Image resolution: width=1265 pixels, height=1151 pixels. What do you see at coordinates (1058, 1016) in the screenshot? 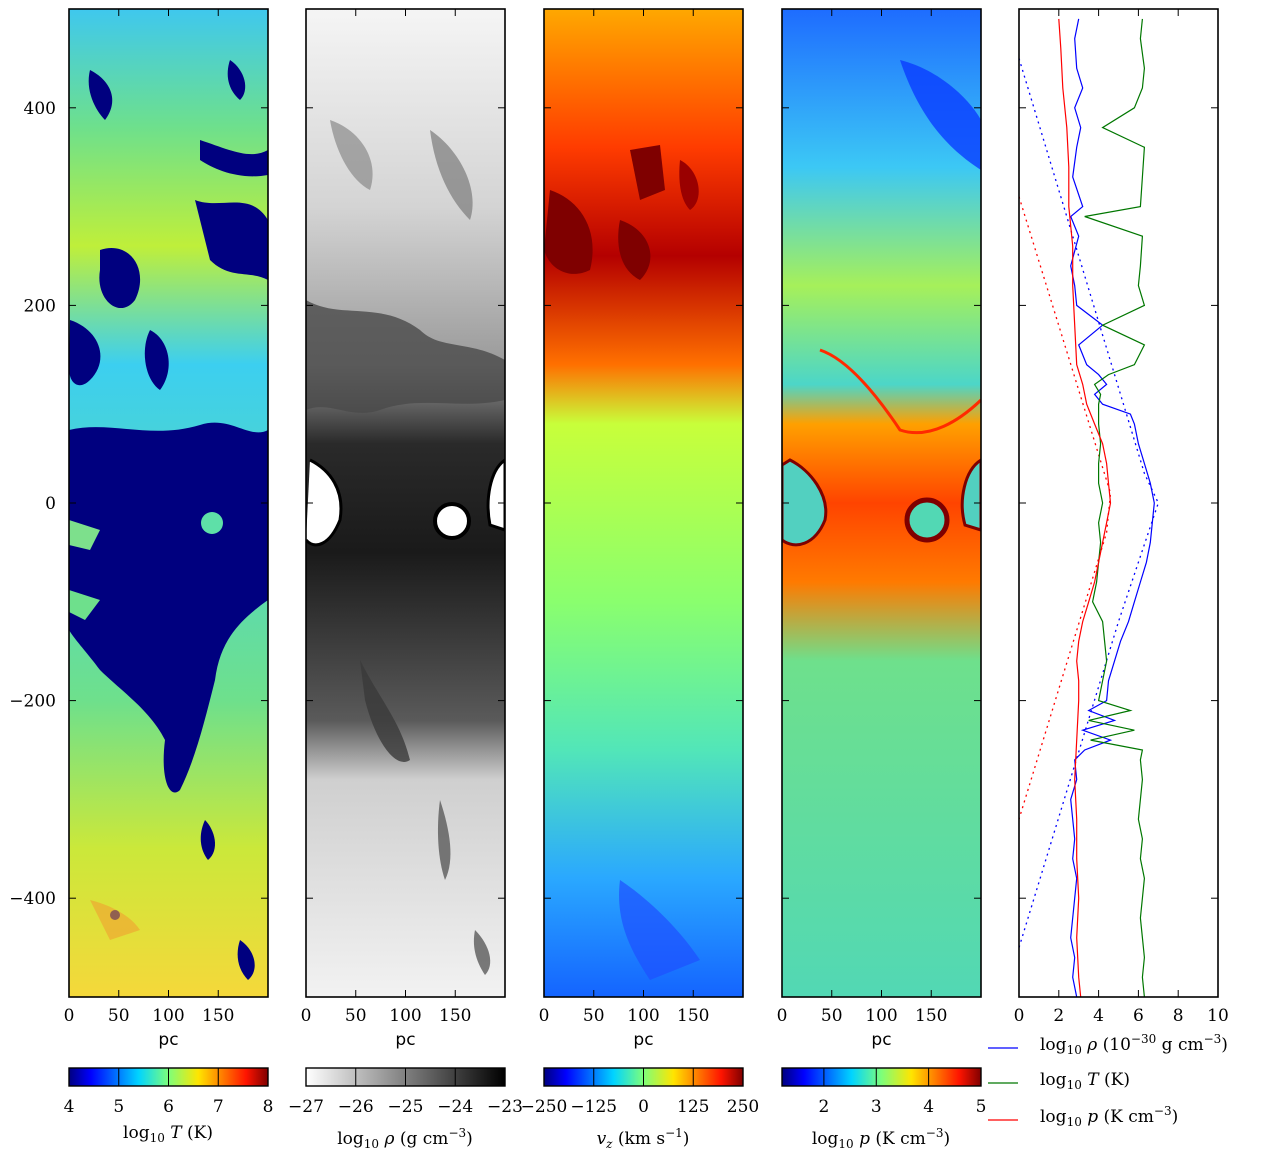
I see `x-tick-label: 2` at bounding box center [1058, 1016].